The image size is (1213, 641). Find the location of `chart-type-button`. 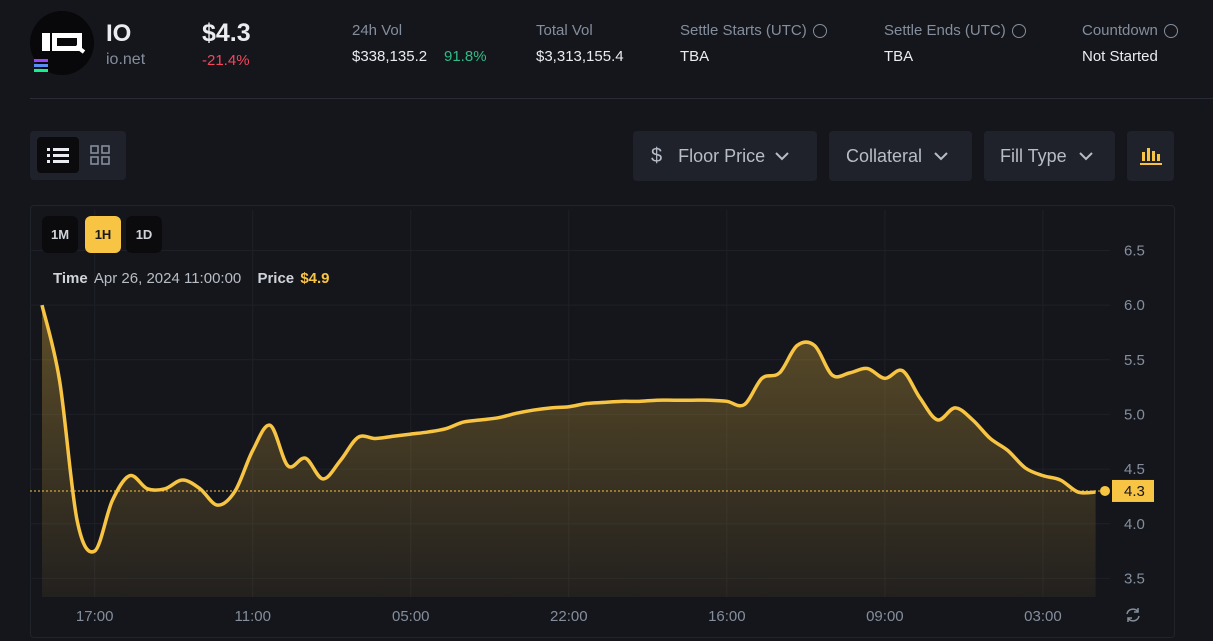

chart-type-button is located at coordinates (1150, 156).